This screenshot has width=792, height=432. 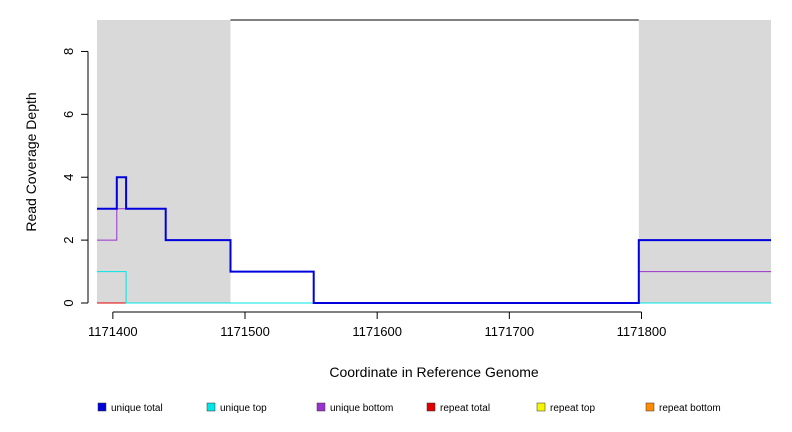 What do you see at coordinates (434, 372) in the screenshot?
I see `x-axis-label: Coordinate in Reference Genome` at bounding box center [434, 372].